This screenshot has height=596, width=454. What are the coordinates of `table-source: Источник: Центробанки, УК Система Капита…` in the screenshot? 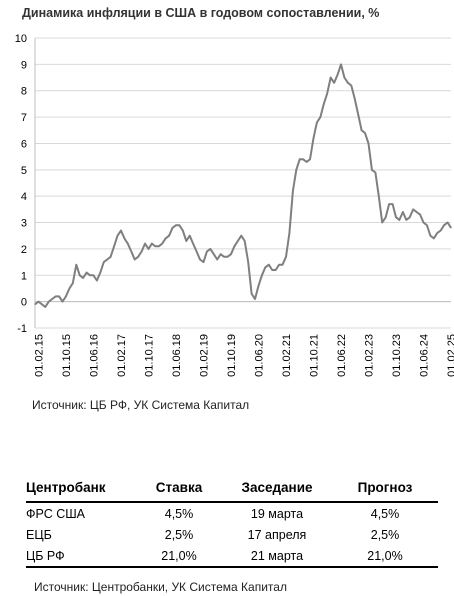 It's located at (160, 587).